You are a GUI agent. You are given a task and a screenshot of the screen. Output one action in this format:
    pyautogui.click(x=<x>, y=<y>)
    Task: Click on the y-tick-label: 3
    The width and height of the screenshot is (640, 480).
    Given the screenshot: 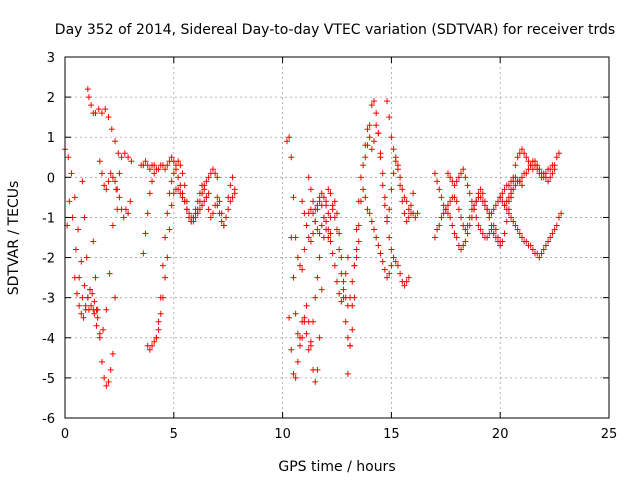 What is the action you would take?
    pyautogui.click(x=51, y=58)
    